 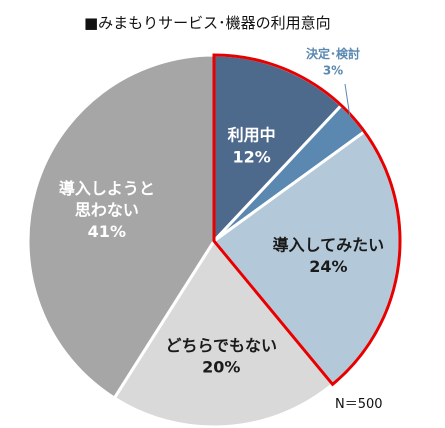 I want to click on leader-line-deciding, so click(x=347, y=102).